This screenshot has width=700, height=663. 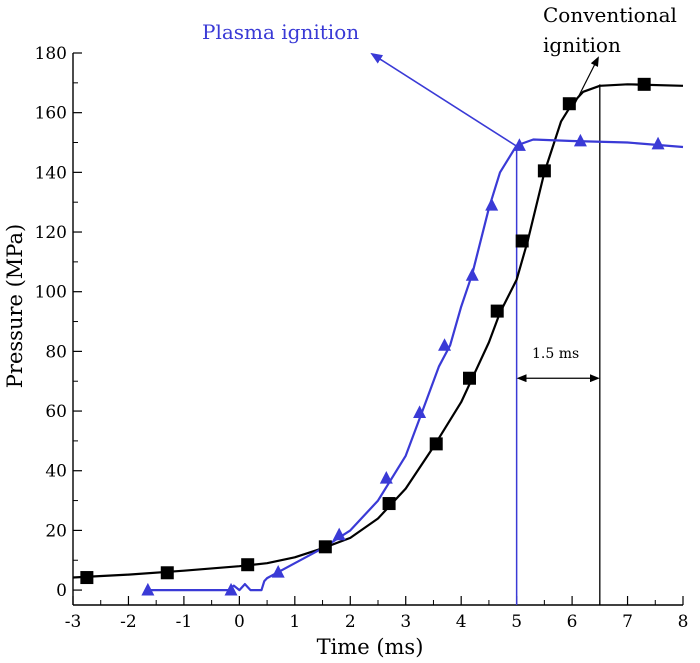 What do you see at coordinates (627, 622) in the screenshot?
I see `x-tick-label: 7` at bounding box center [627, 622].